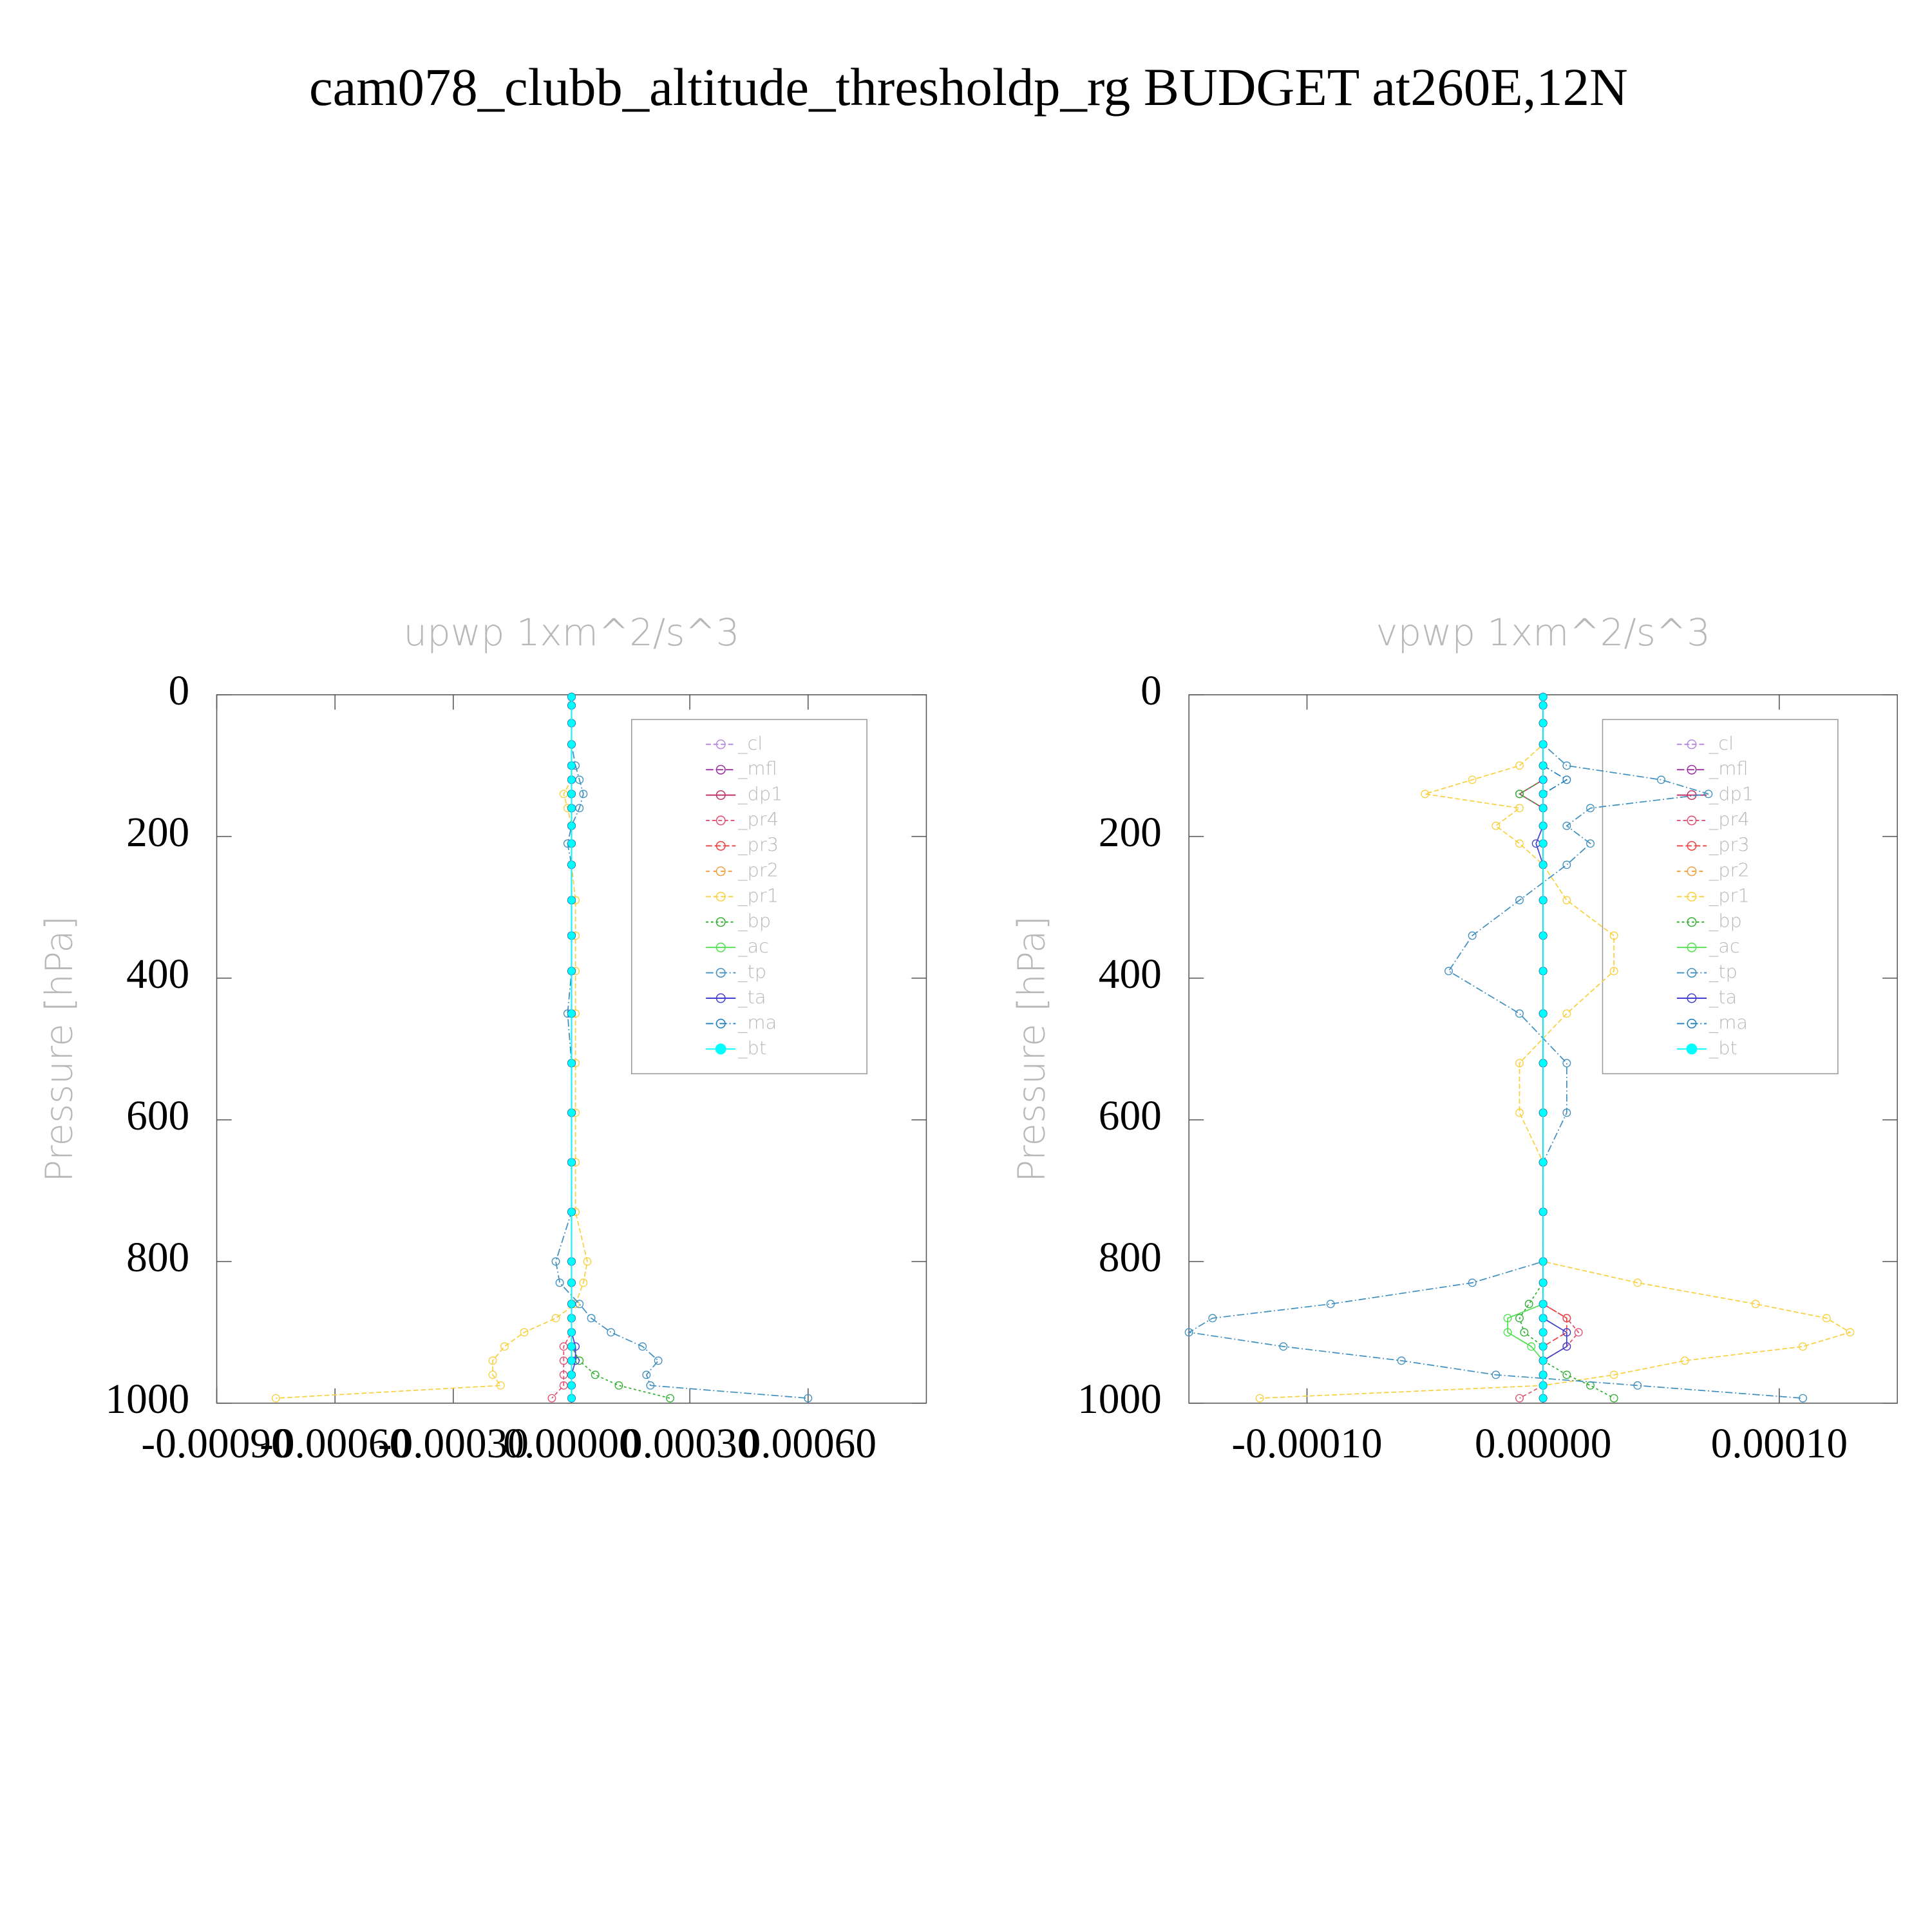  I want to click on x-tick-label: 0.00010, so click(1779, 1444).